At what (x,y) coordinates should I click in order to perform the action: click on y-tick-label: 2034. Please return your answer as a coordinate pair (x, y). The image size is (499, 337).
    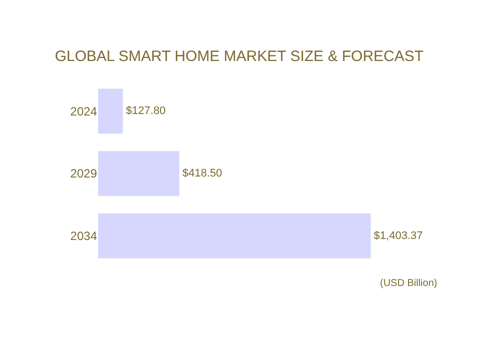
    Looking at the image, I should click on (84, 236).